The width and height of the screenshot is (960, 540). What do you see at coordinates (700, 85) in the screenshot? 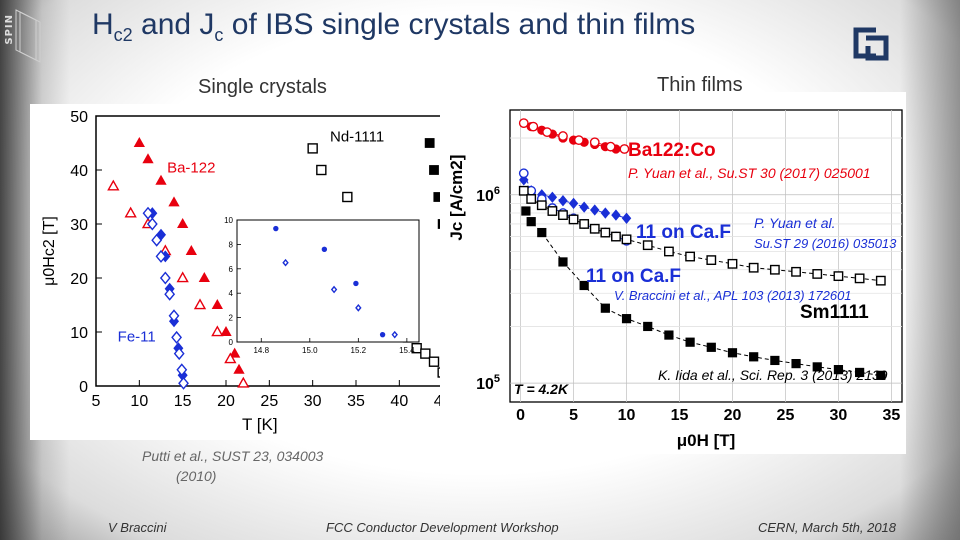
I see `subtitle-thin-films: Thin films` at bounding box center [700, 85].